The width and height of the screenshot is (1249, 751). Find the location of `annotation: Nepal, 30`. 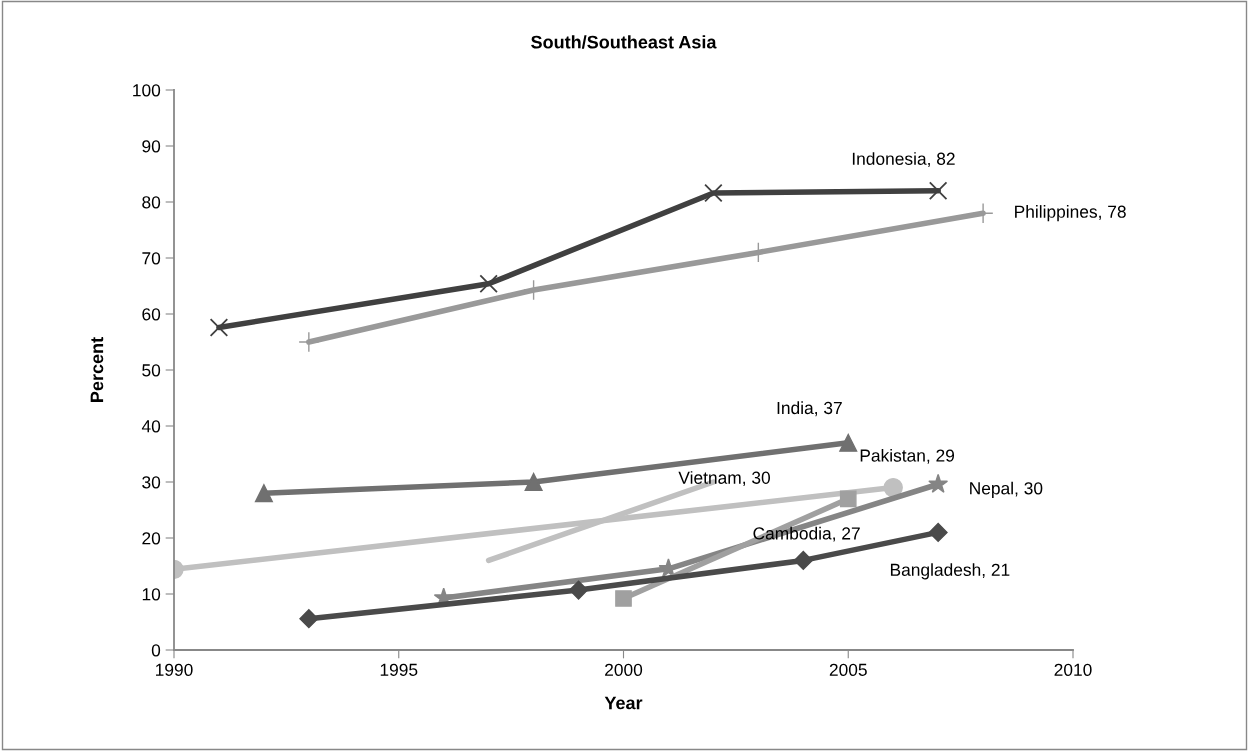

annotation: Nepal, 30 is located at coordinates (1006, 489).